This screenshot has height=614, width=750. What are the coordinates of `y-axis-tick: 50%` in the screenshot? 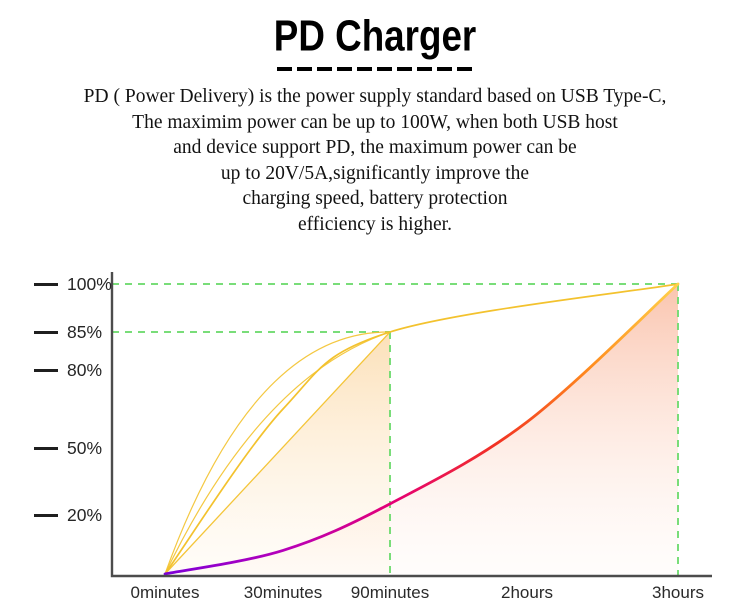 It's located at (68, 448).